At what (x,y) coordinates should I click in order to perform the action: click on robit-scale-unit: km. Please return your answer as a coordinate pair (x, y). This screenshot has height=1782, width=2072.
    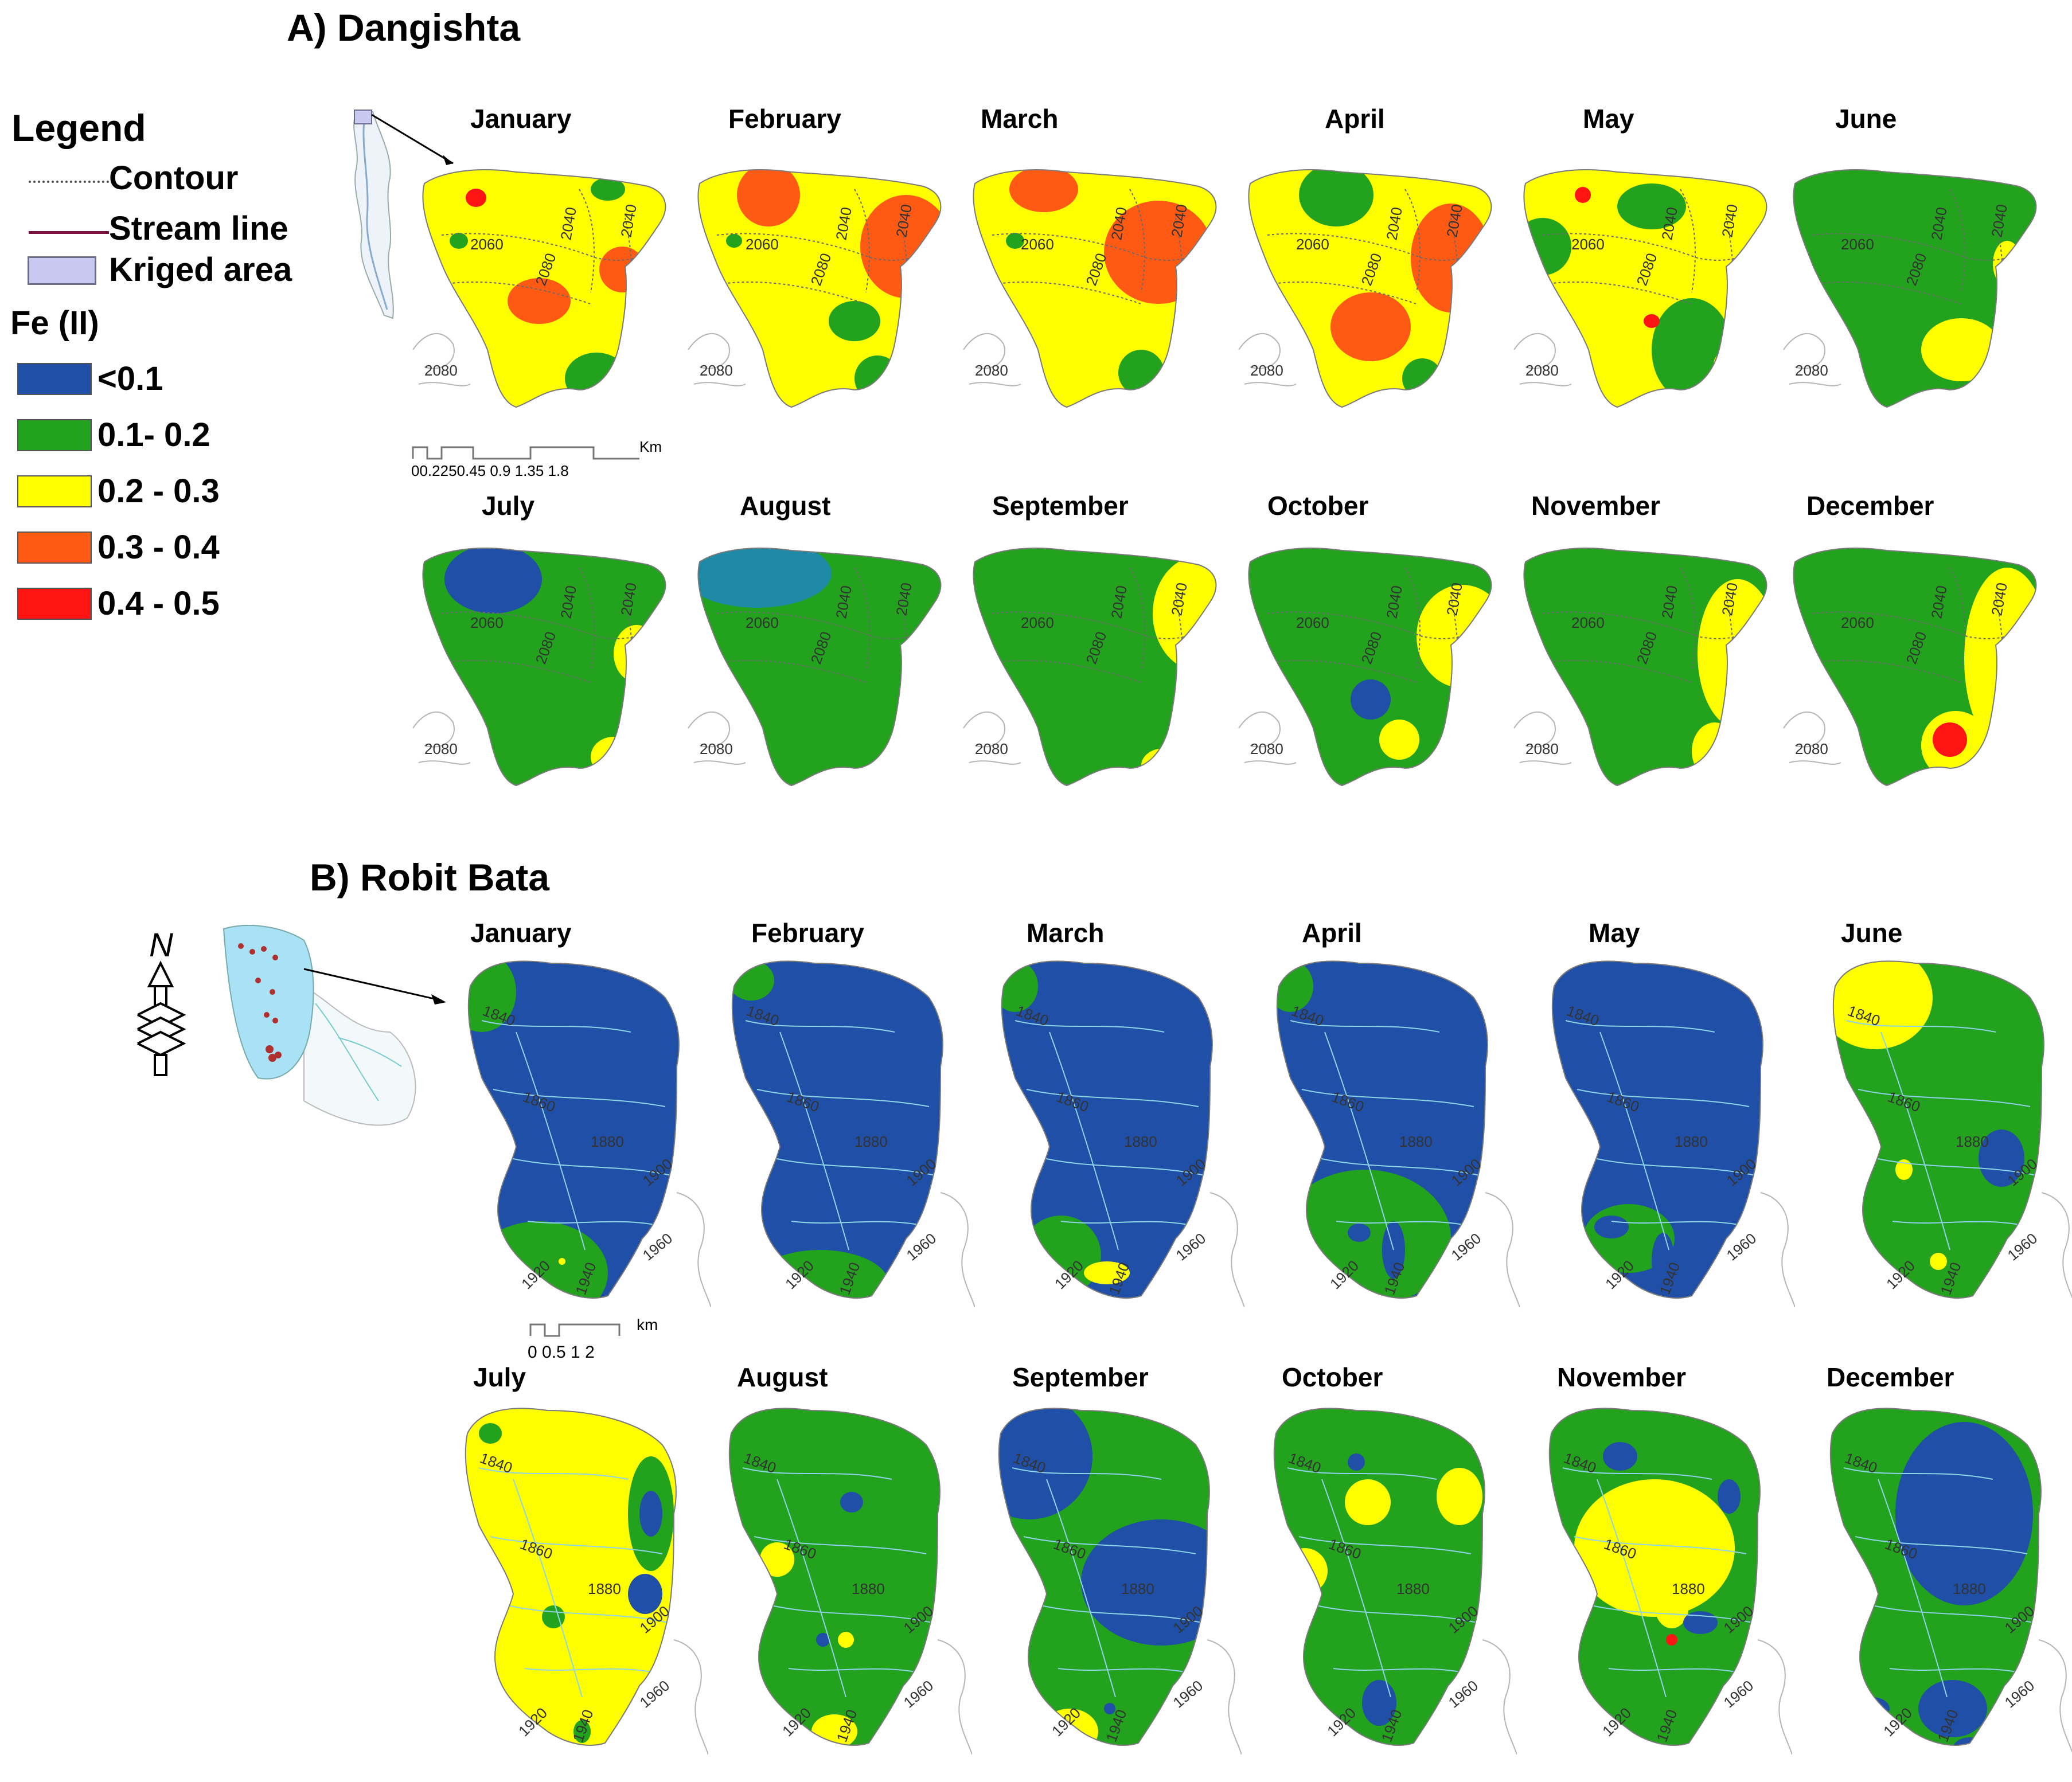
    Looking at the image, I should click on (647, 1326).